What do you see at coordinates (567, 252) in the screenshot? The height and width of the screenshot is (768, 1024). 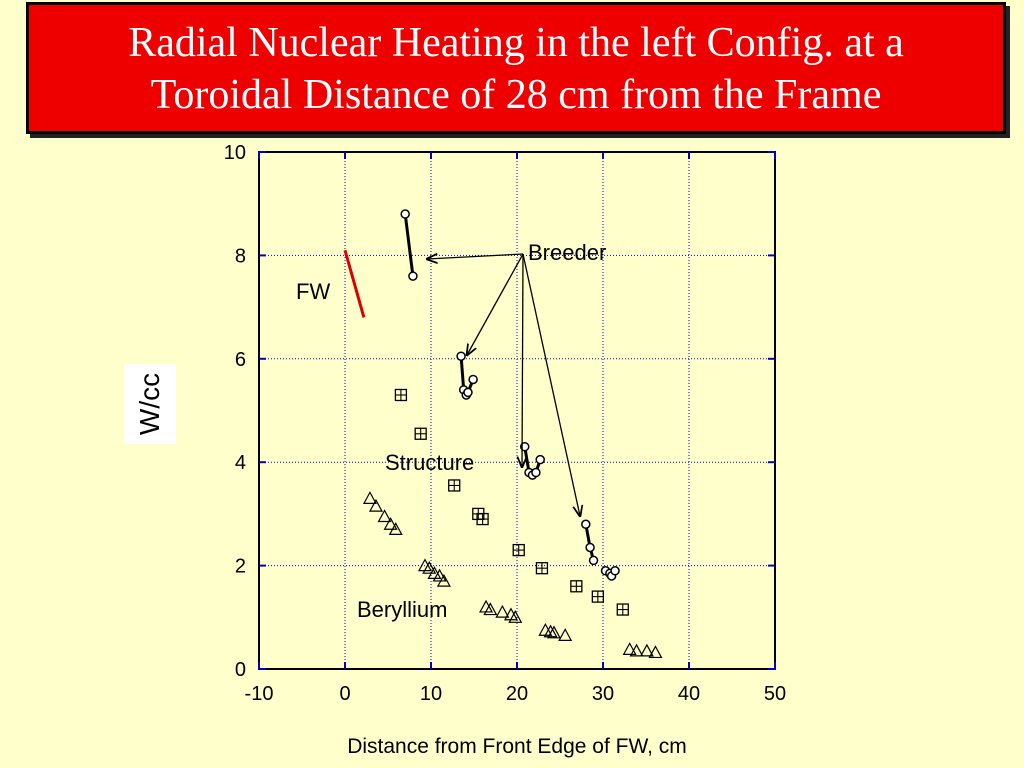 I see `annotation-breeder: Breeder` at bounding box center [567, 252].